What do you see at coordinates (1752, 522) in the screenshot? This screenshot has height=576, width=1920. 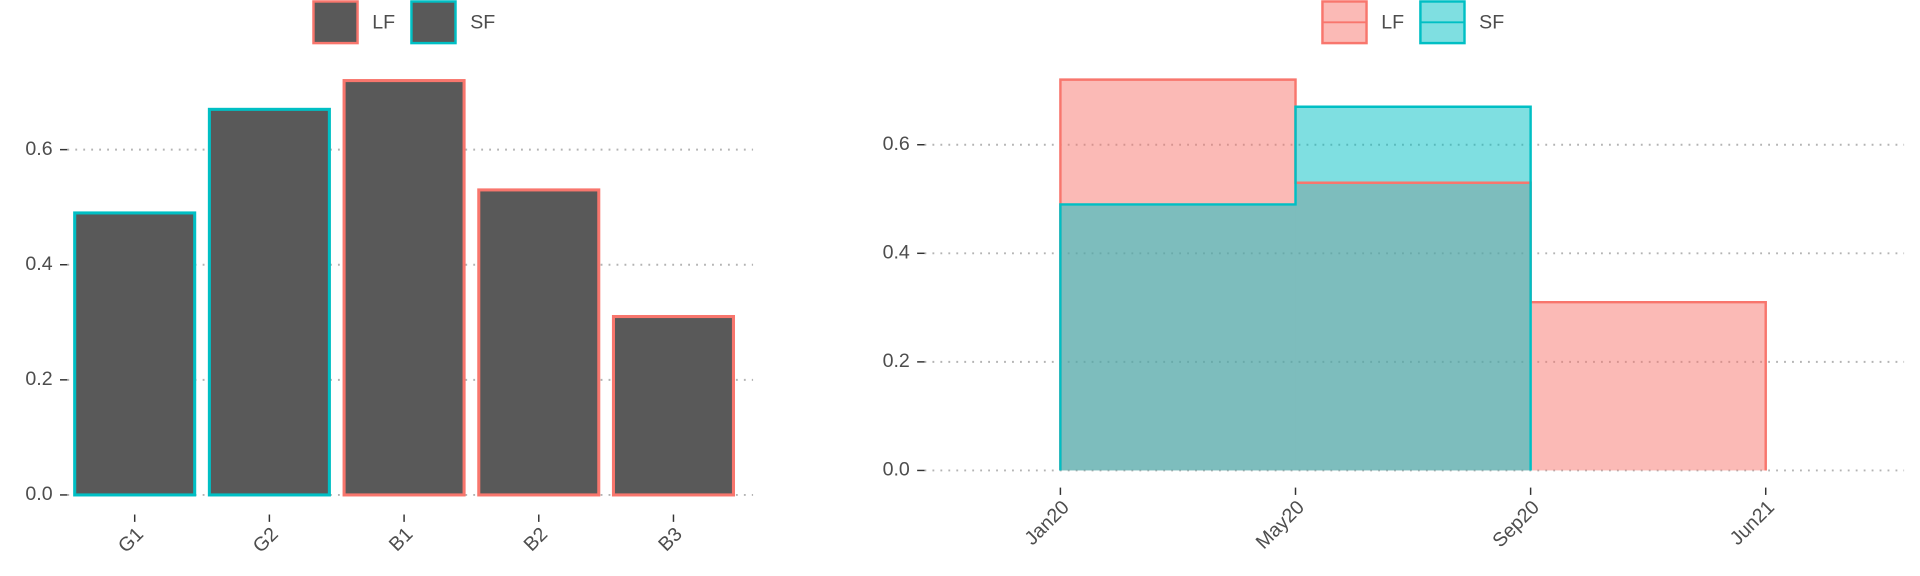 I see `x-tick-label: Jun21` at bounding box center [1752, 522].